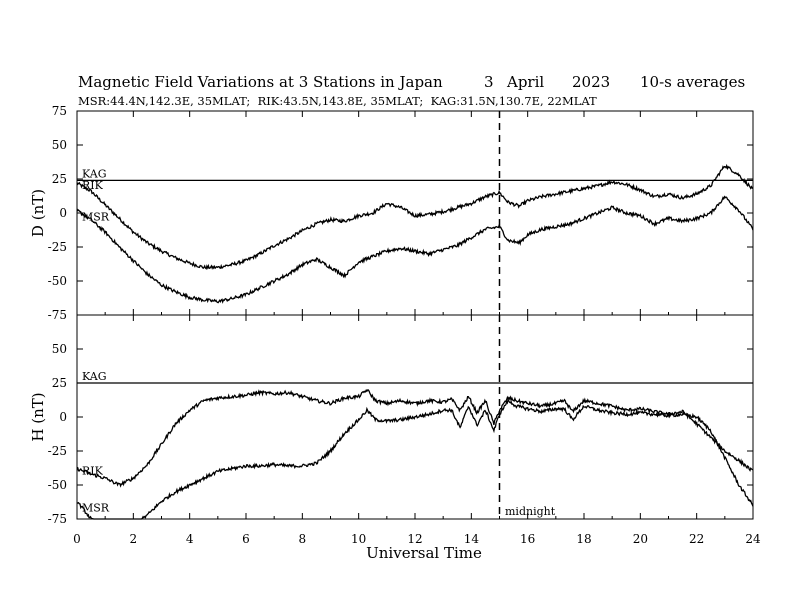 This screenshot has height=612, width=792. What do you see at coordinates (57, 485) in the screenshot?
I see `y-tick-label-1-5: -50` at bounding box center [57, 485].